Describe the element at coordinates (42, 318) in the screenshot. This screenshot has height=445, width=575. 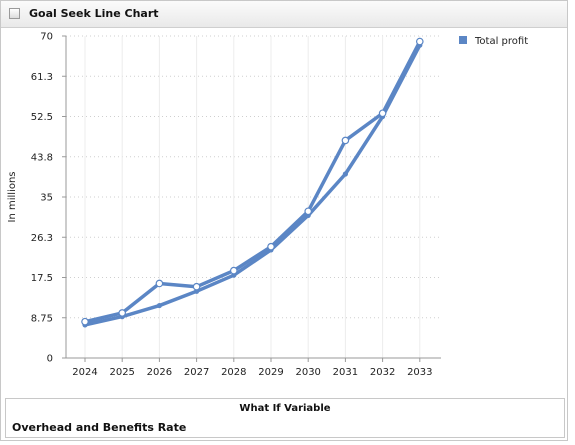
I see `y-tick-label: 8.75` at that location.